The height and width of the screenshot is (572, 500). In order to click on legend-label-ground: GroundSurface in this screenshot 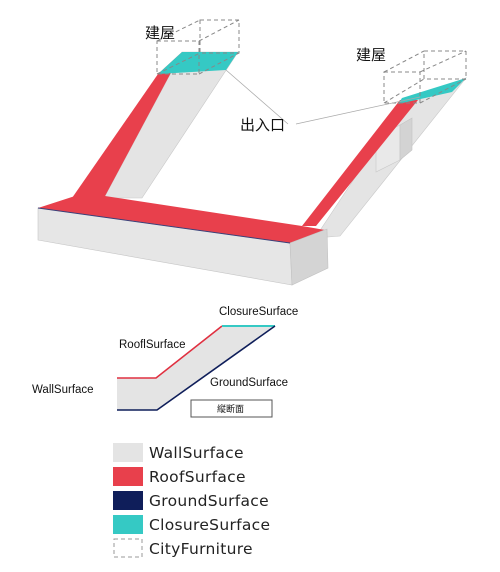, I will do `click(209, 501)`.